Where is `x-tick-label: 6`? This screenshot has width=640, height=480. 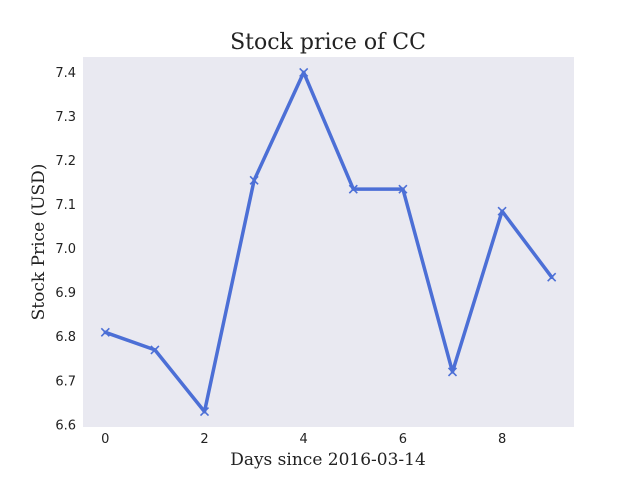
x-tick-label: 6 is located at coordinates (403, 439).